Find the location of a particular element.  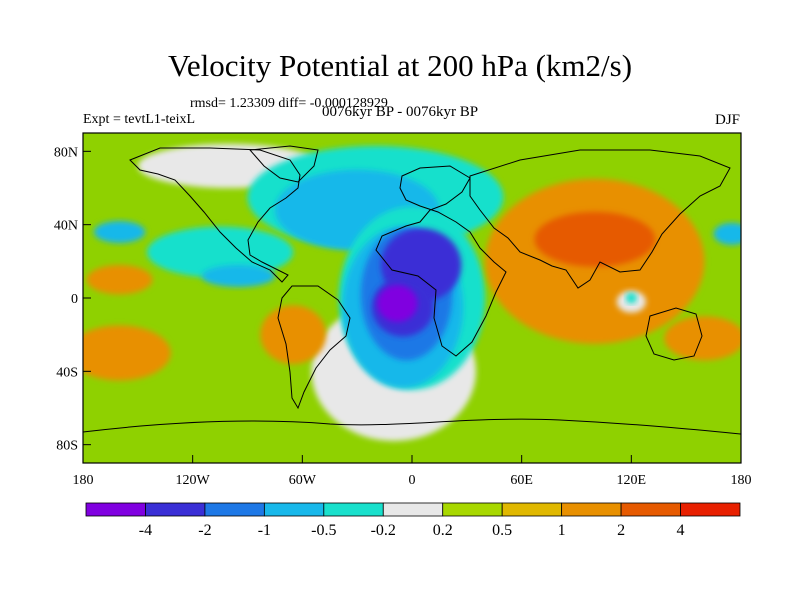

colorbar-label: 2 is located at coordinates (621, 530).